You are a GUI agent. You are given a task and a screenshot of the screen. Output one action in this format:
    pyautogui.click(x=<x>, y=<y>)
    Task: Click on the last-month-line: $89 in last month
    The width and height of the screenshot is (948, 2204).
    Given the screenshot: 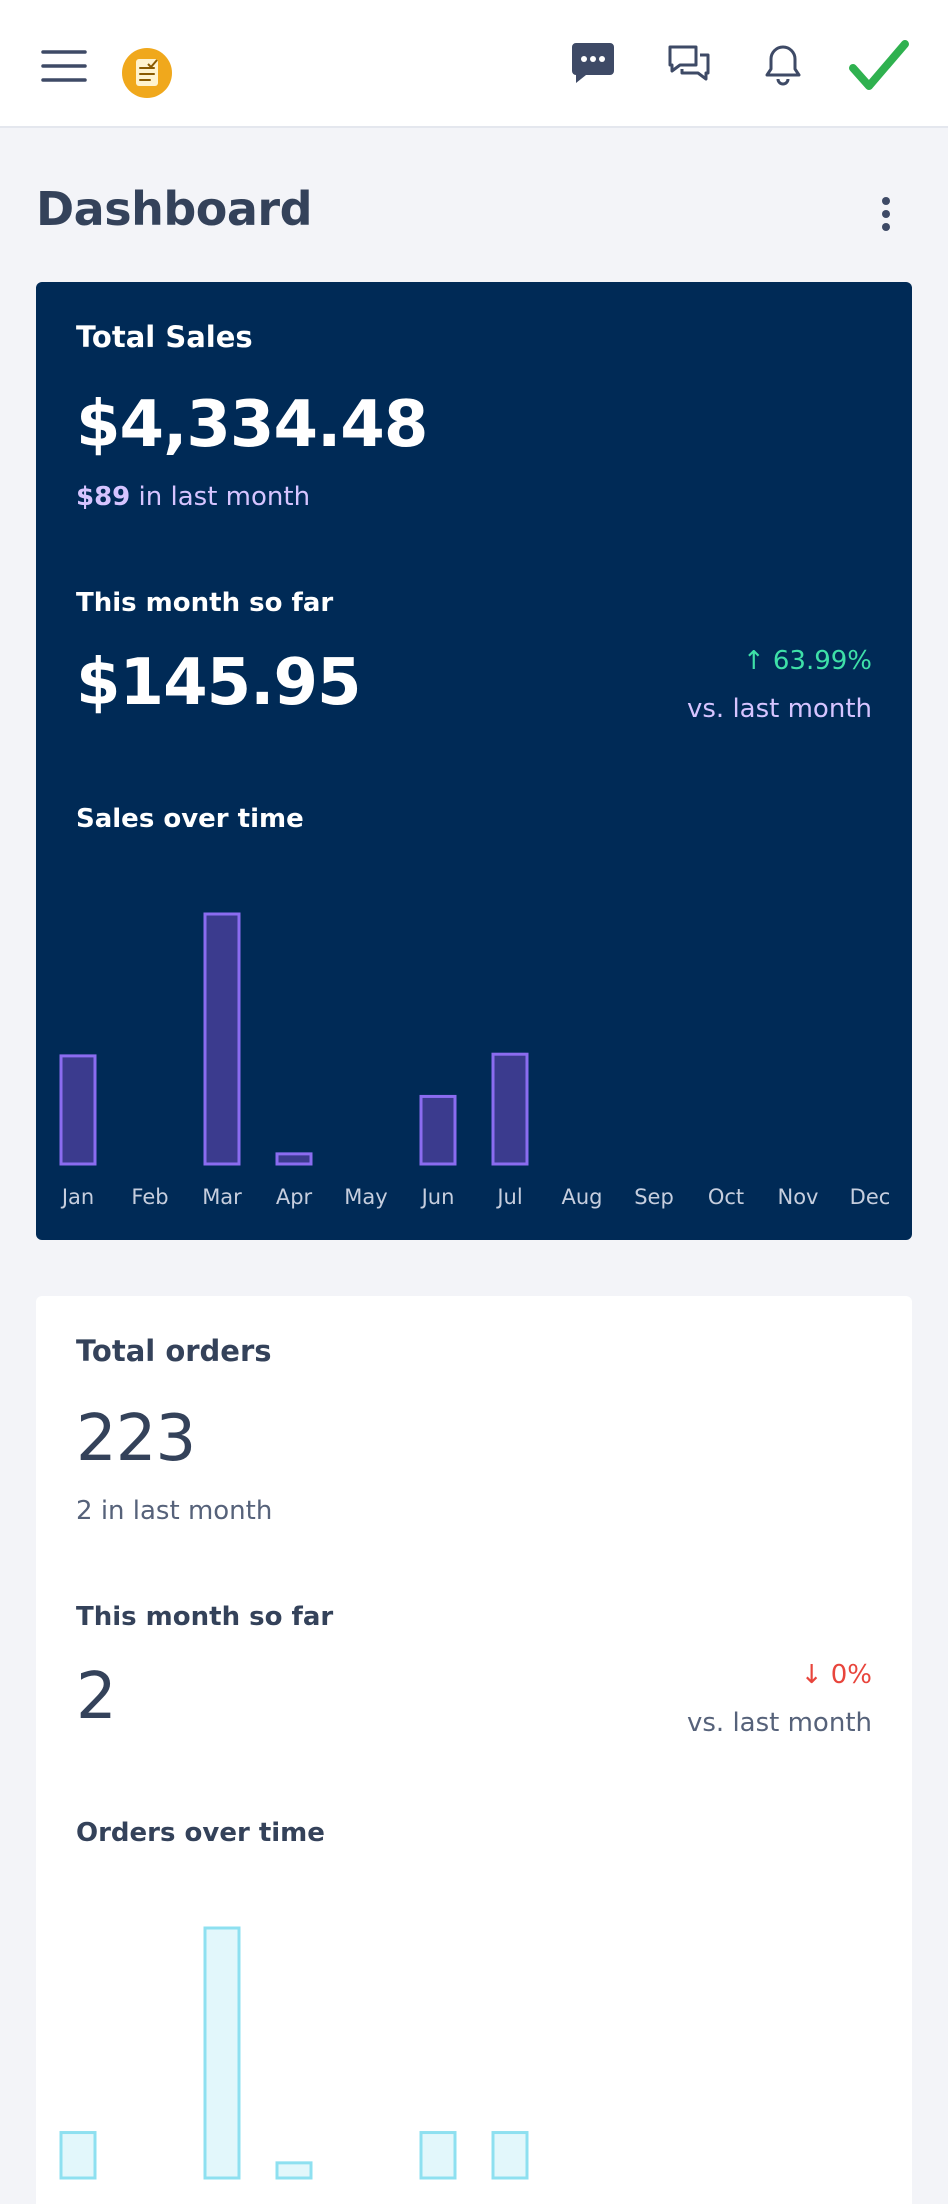 What is the action you would take?
    pyautogui.click(x=193, y=497)
    